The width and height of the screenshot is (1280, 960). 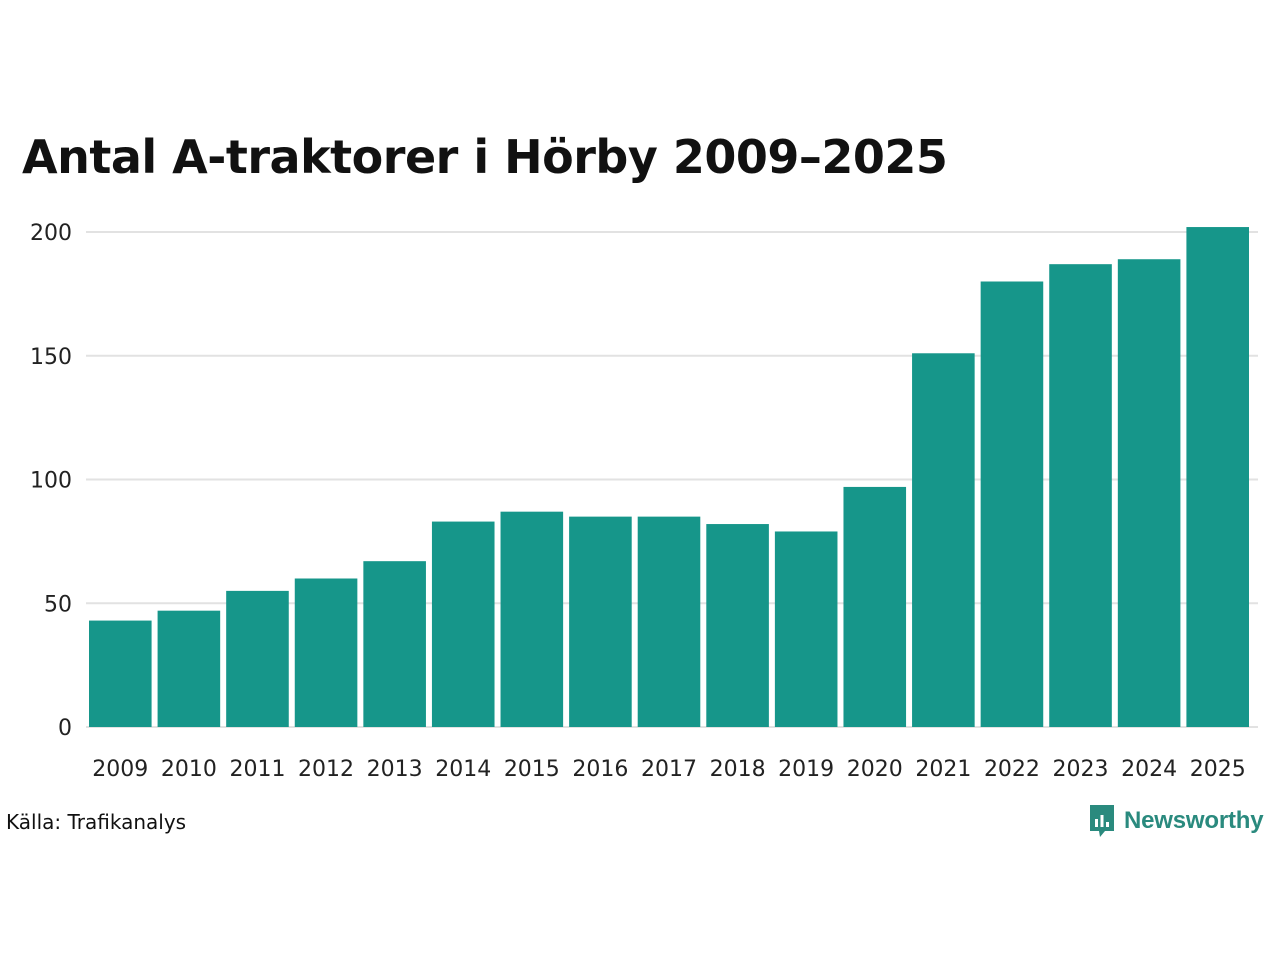 What do you see at coordinates (737, 625) in the screenshot?
I see `bar-2018` at bounding box center [737, 625].